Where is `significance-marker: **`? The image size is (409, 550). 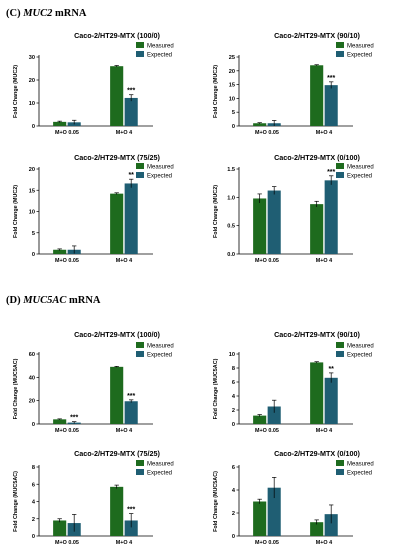
significance-marker: ** is located at coordinates (331, 369).